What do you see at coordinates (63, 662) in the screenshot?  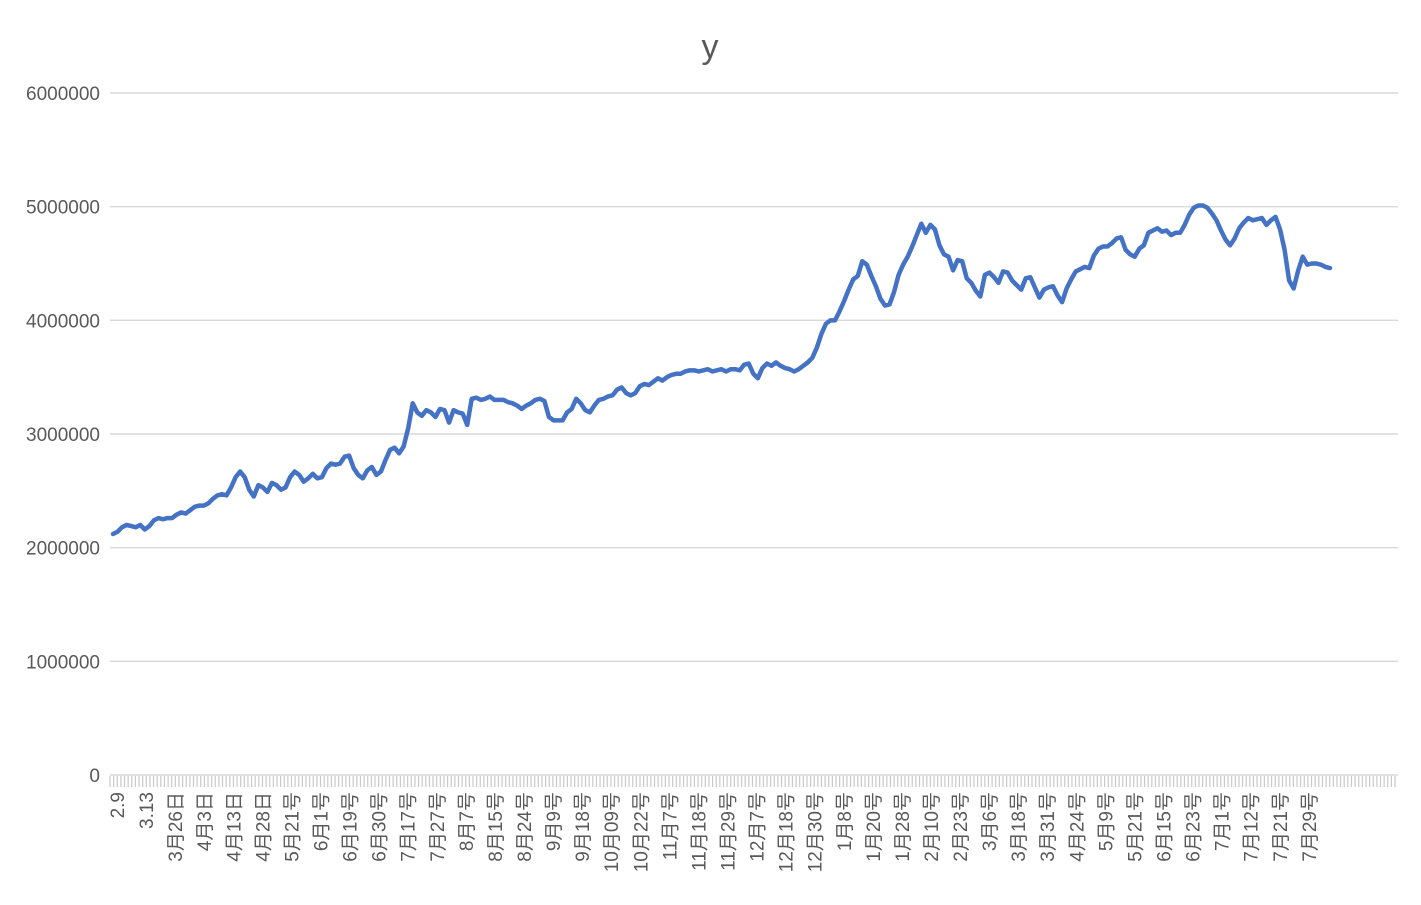 I see `y-axis-tick-label: 1000000` at bounding box center [63, 662].